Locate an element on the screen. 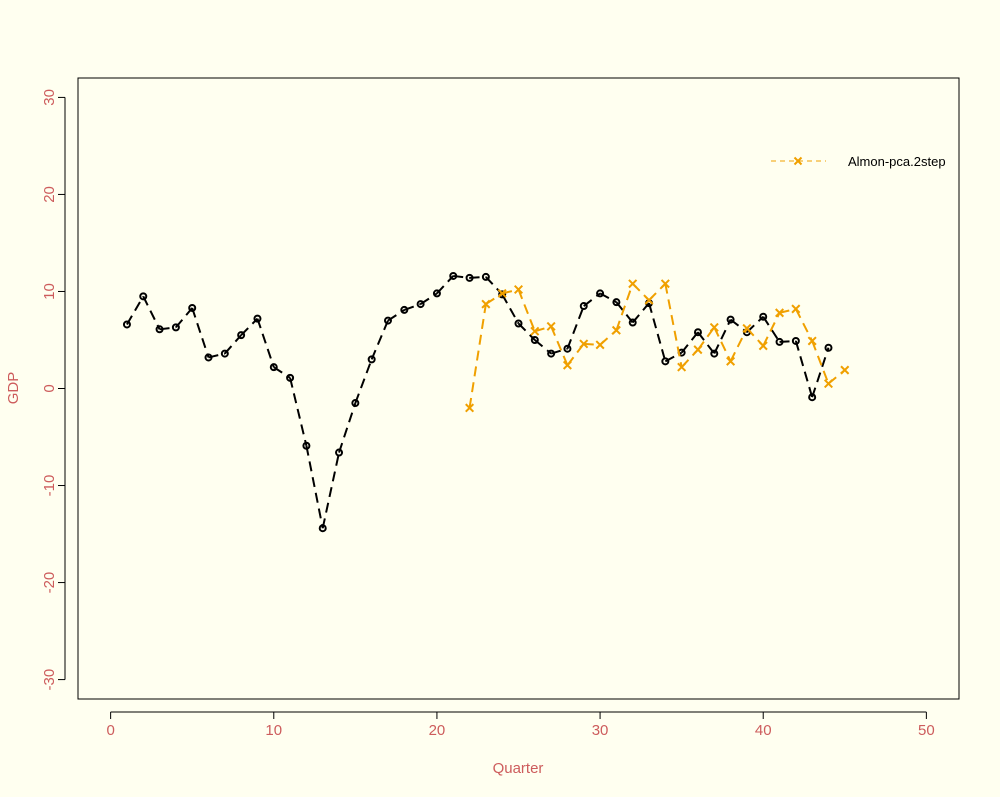 Image resolution: width=1000 pixels, height=797 pixels. y-axis-title: GDP is located at coordinates (13, 388).